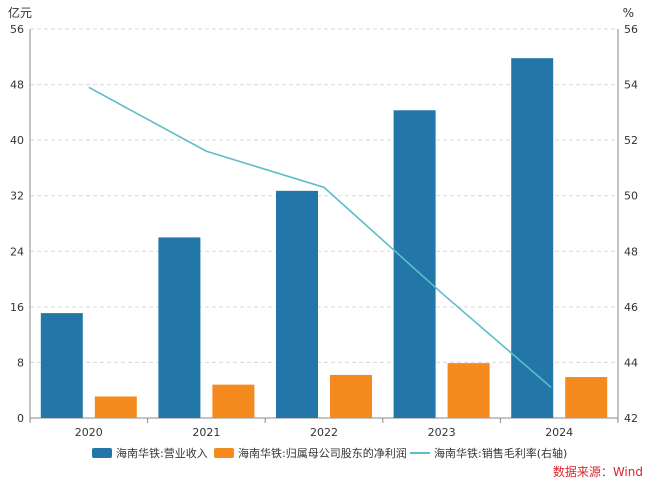 This screenshot has height=483, width=660. Describe the element at coordinates (206, 432) in the screenshot. I see `x-tick-label: 2021` at that location.